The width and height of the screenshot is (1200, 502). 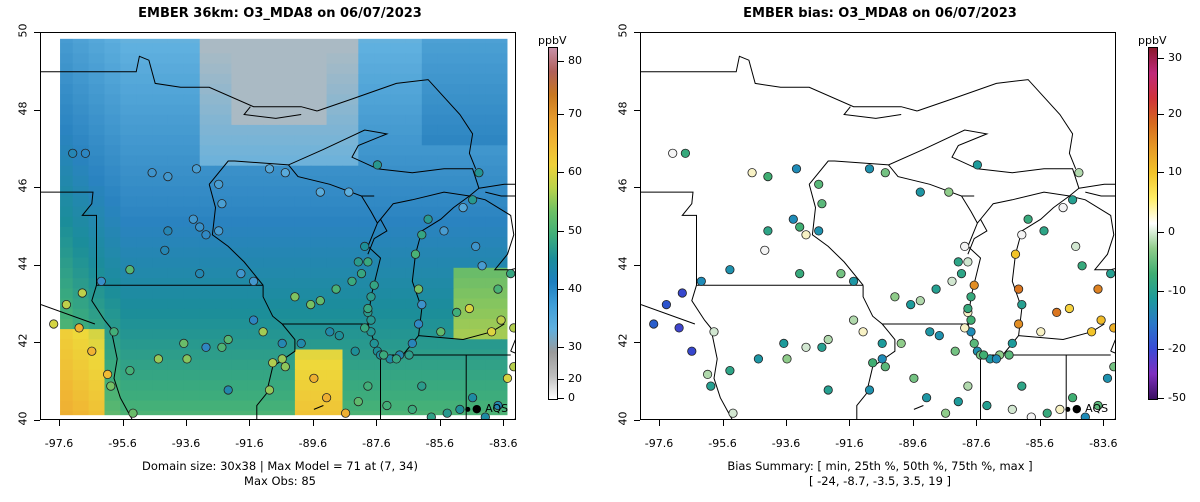 What do you see at coordinates (376, 443) in the screenshot?
I see `x-tick-label: -87.6` at bounding box center [376, 443].